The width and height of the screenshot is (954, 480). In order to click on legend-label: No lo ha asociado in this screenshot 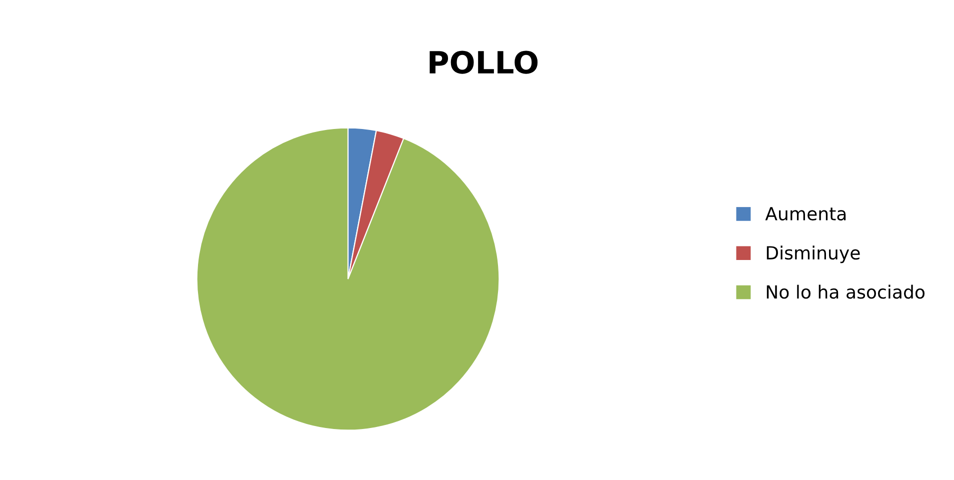, I will do `click(845, 291)`.